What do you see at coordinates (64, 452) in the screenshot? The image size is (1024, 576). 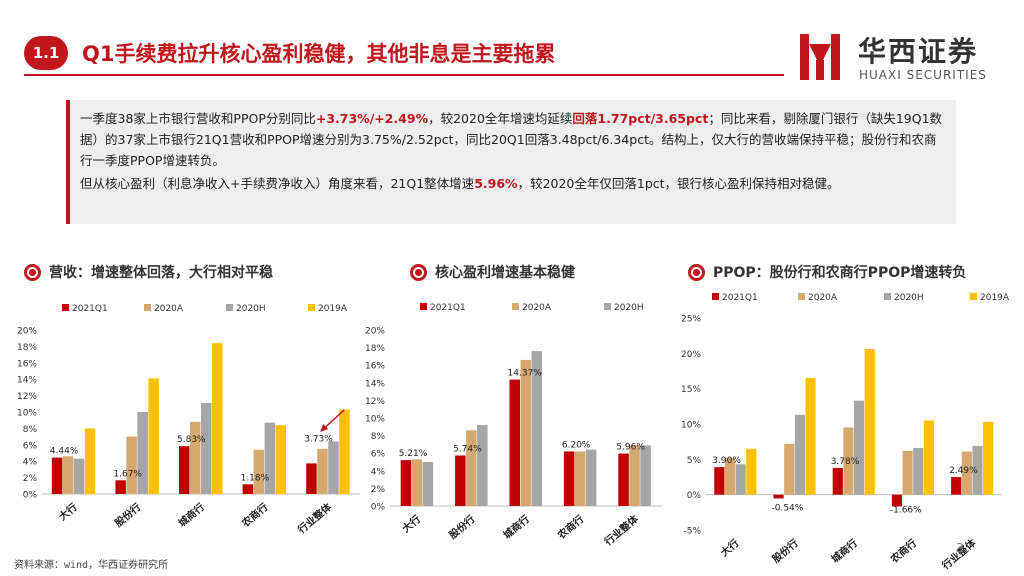 I see `data-label: 4.44%` at bounding box center [64, 452].